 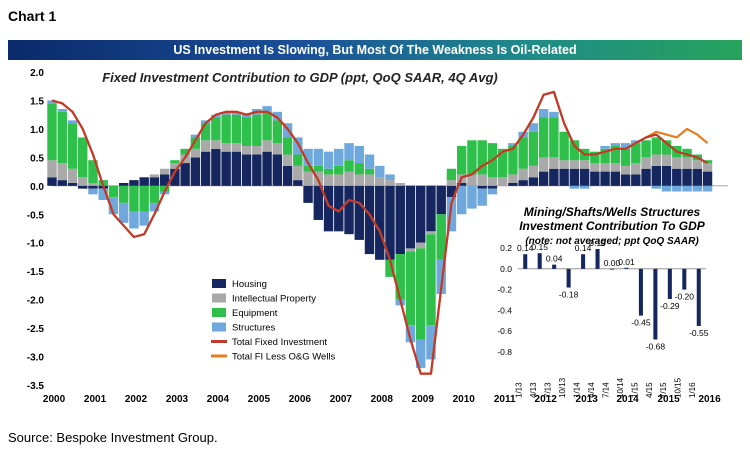 I want to click on y-tick-label: 1.0, so click(x=37, y=130).